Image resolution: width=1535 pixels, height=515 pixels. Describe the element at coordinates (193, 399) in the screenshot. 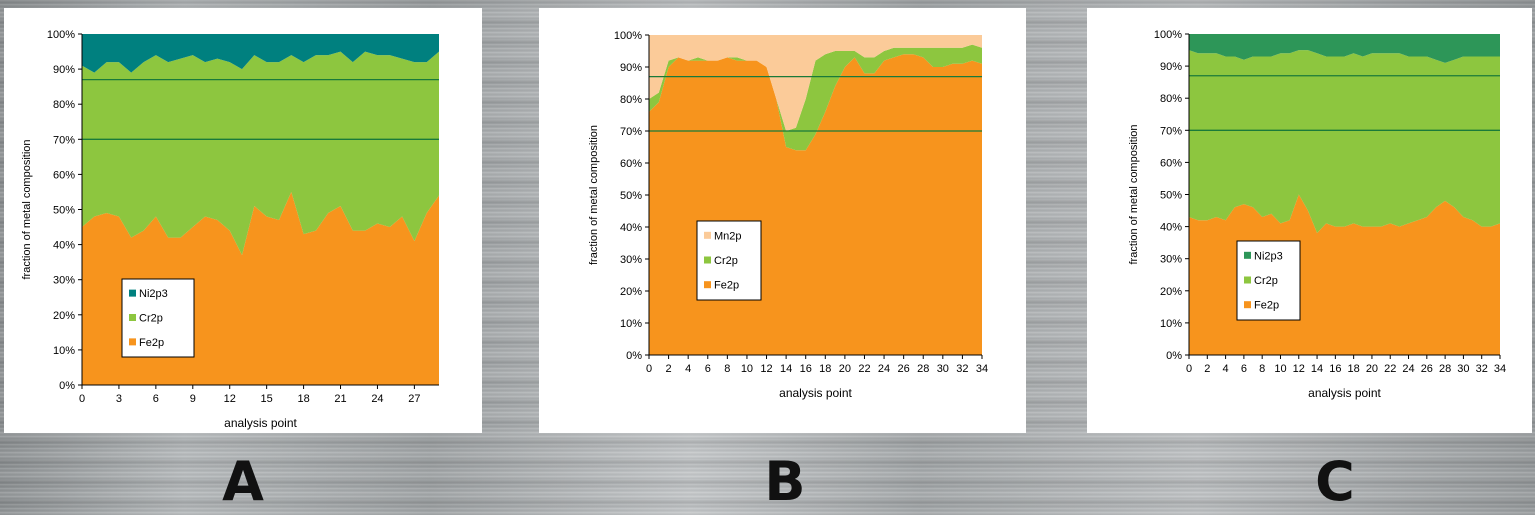

I see `x-tick-label: 9` at that location.